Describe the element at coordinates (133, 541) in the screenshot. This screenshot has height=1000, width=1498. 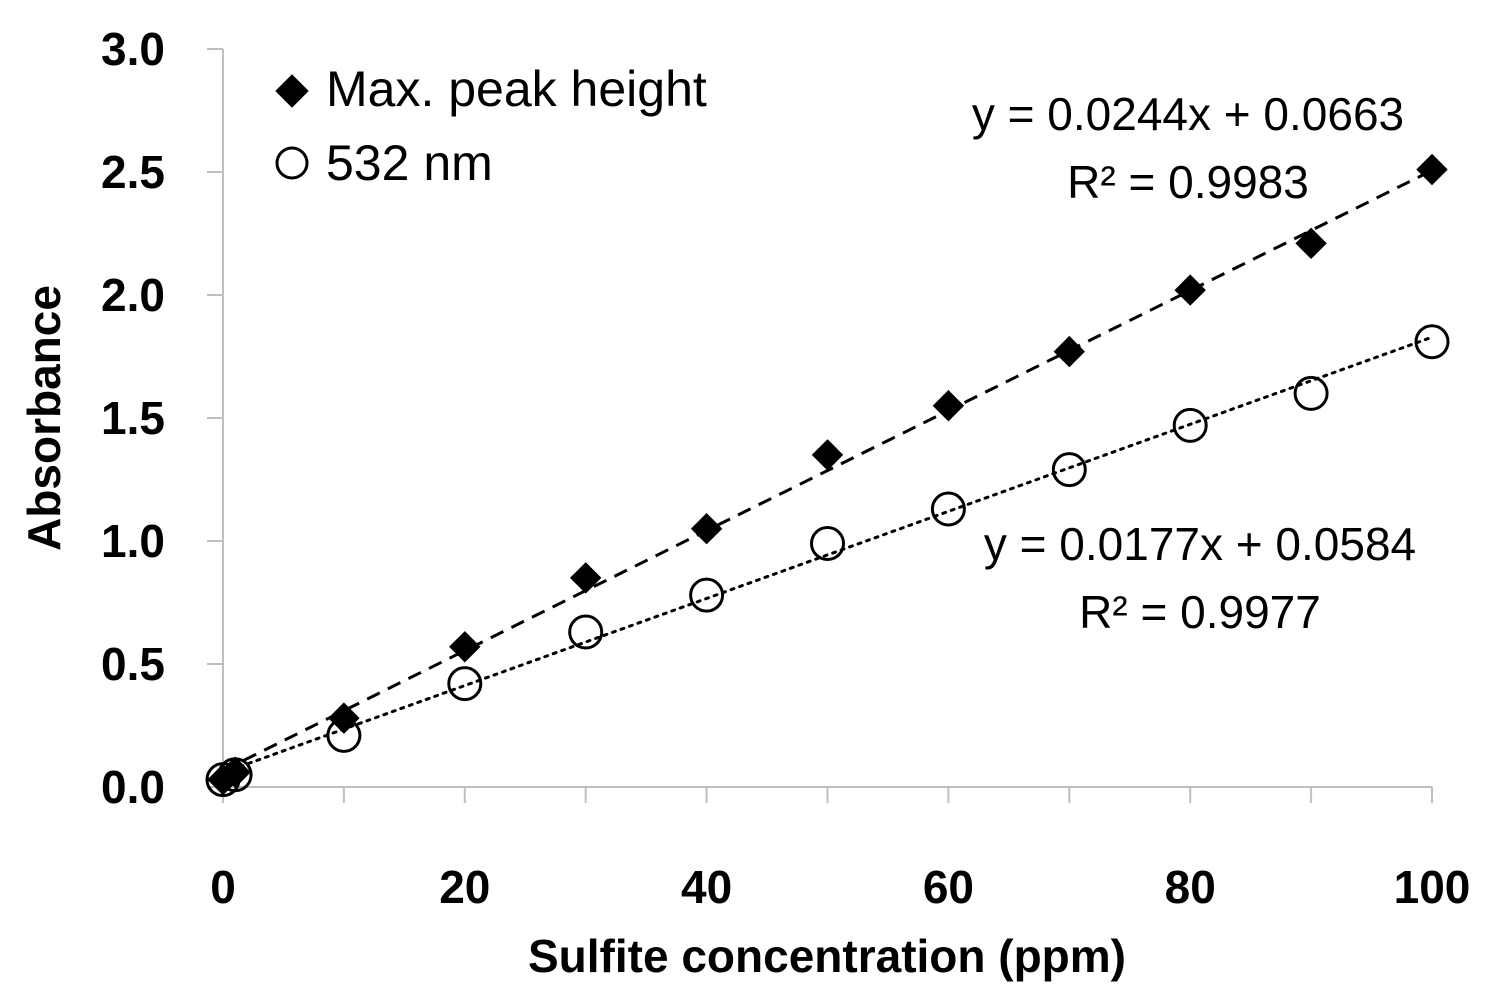
I see `y-tick-label: 1.0` at that location.